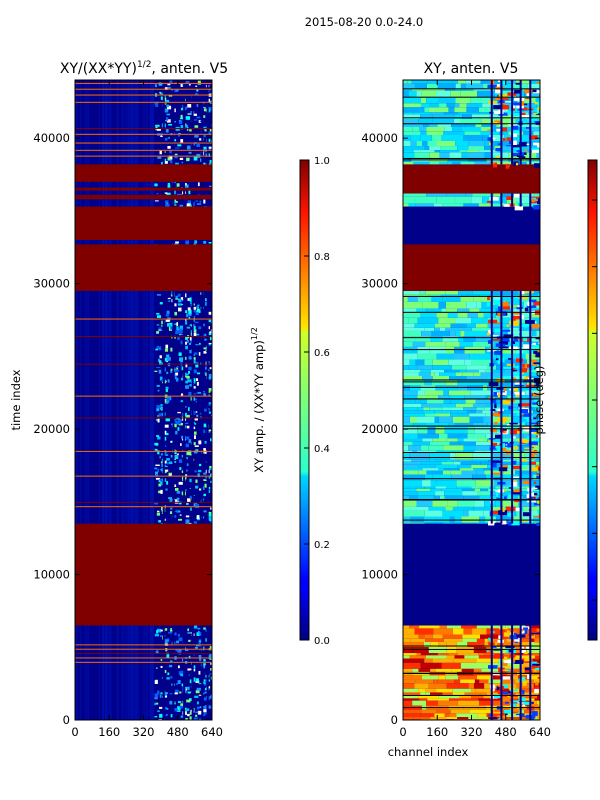 This screenshot has width=600, height=800. I want to click on phase-flag-line, so click(471, 160).